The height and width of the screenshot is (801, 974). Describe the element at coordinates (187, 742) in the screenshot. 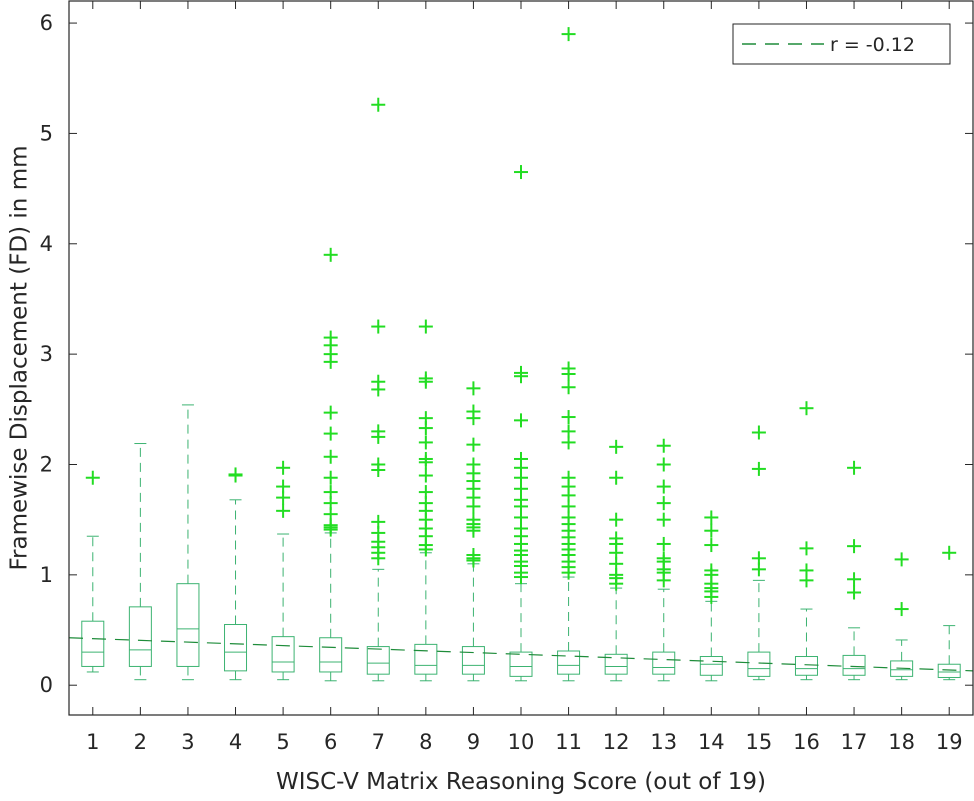

I see `x-tick-label: 3` at that location.